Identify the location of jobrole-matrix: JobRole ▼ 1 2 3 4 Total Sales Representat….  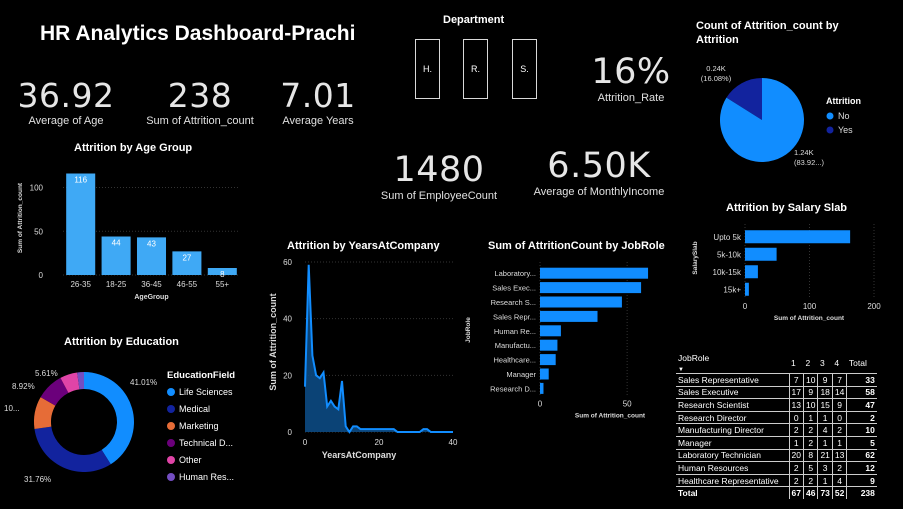
(776, 426).